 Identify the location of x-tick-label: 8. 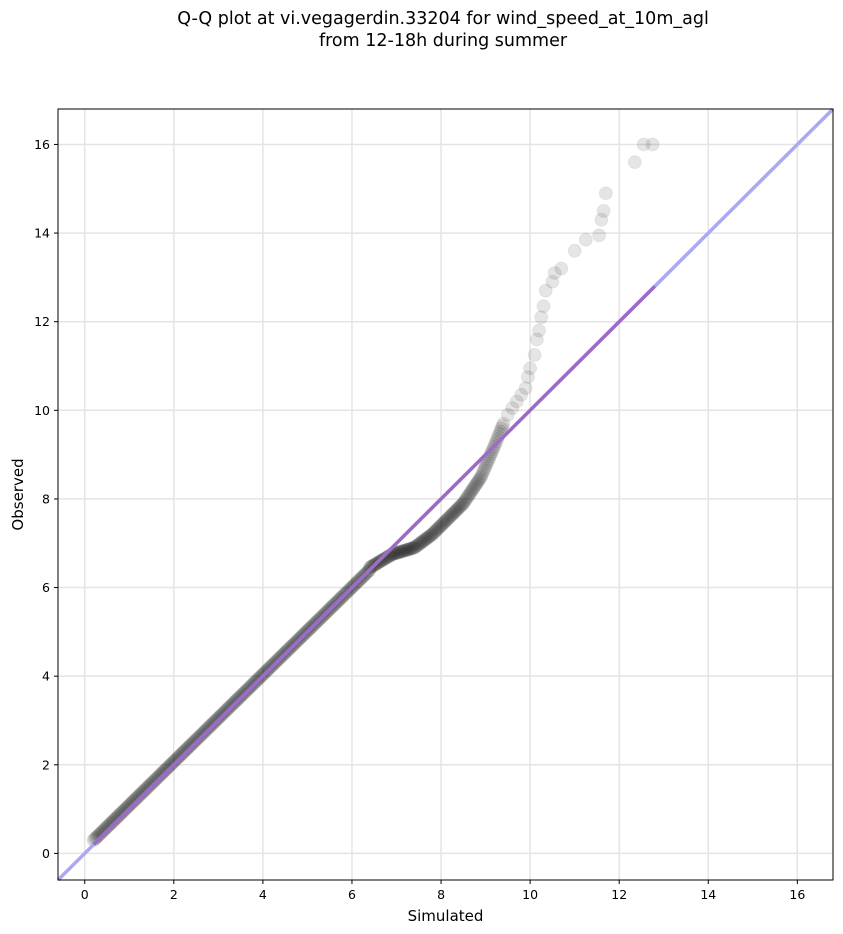
(441, 894).